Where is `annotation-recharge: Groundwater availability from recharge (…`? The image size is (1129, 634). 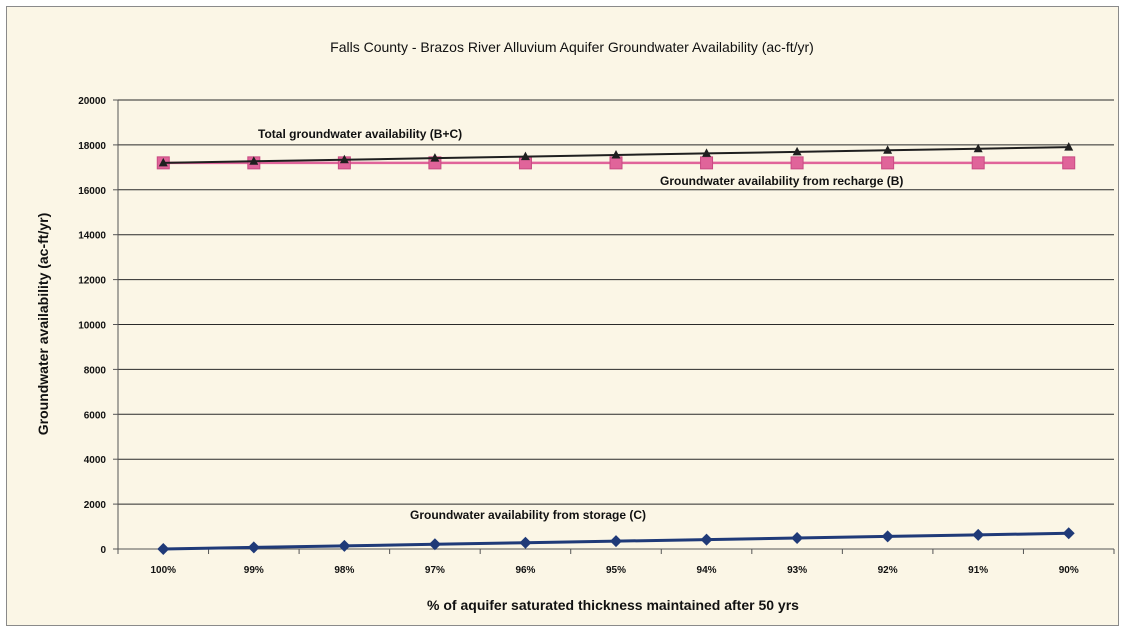 annotation-recharge: Groundwater availability from recharge (… is located at coordinates (781, 181).